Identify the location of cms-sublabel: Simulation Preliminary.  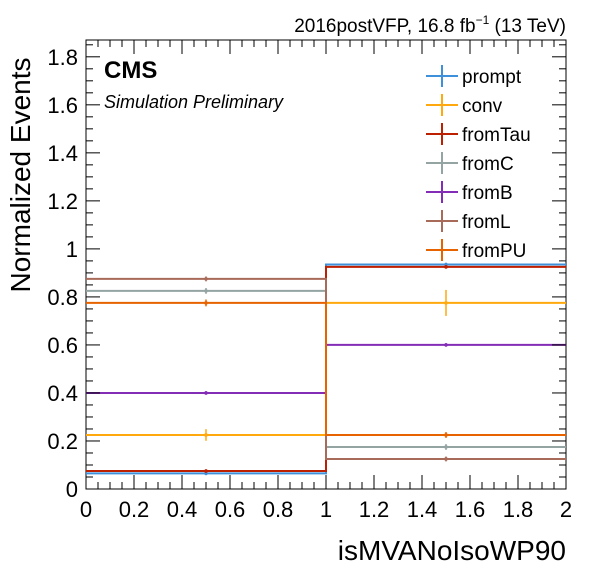
(194, 102).